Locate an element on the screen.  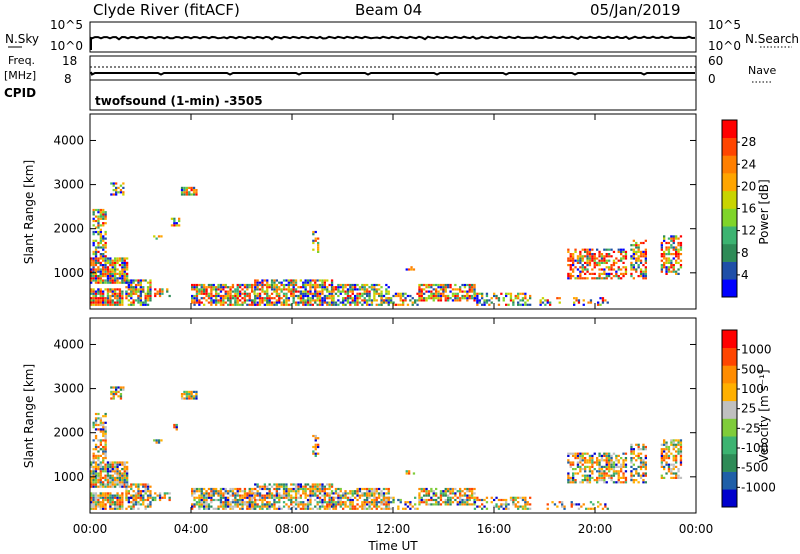
date-title: 05/Jan/2019 is located at coordinates (635, 10).